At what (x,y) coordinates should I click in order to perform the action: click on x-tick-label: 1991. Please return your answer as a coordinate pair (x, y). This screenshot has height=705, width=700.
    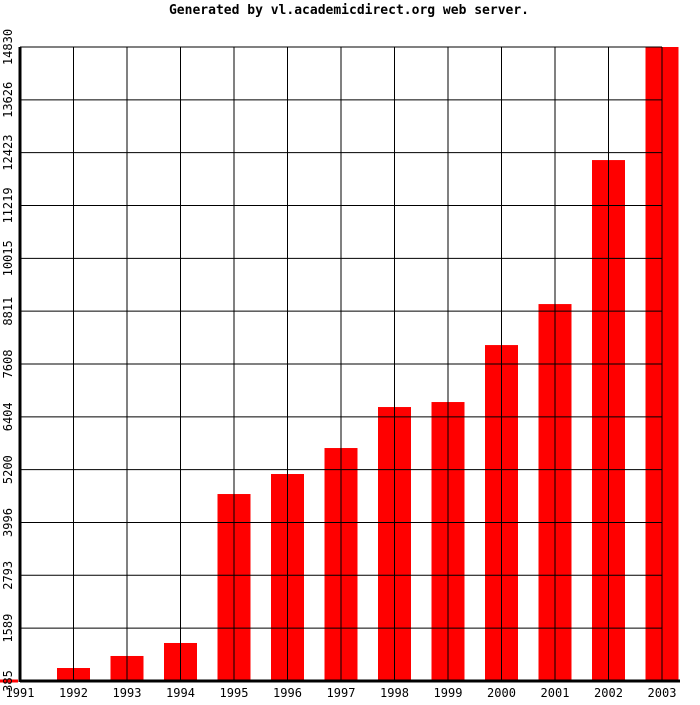
    Looking at the image, I should click on (20, 693).